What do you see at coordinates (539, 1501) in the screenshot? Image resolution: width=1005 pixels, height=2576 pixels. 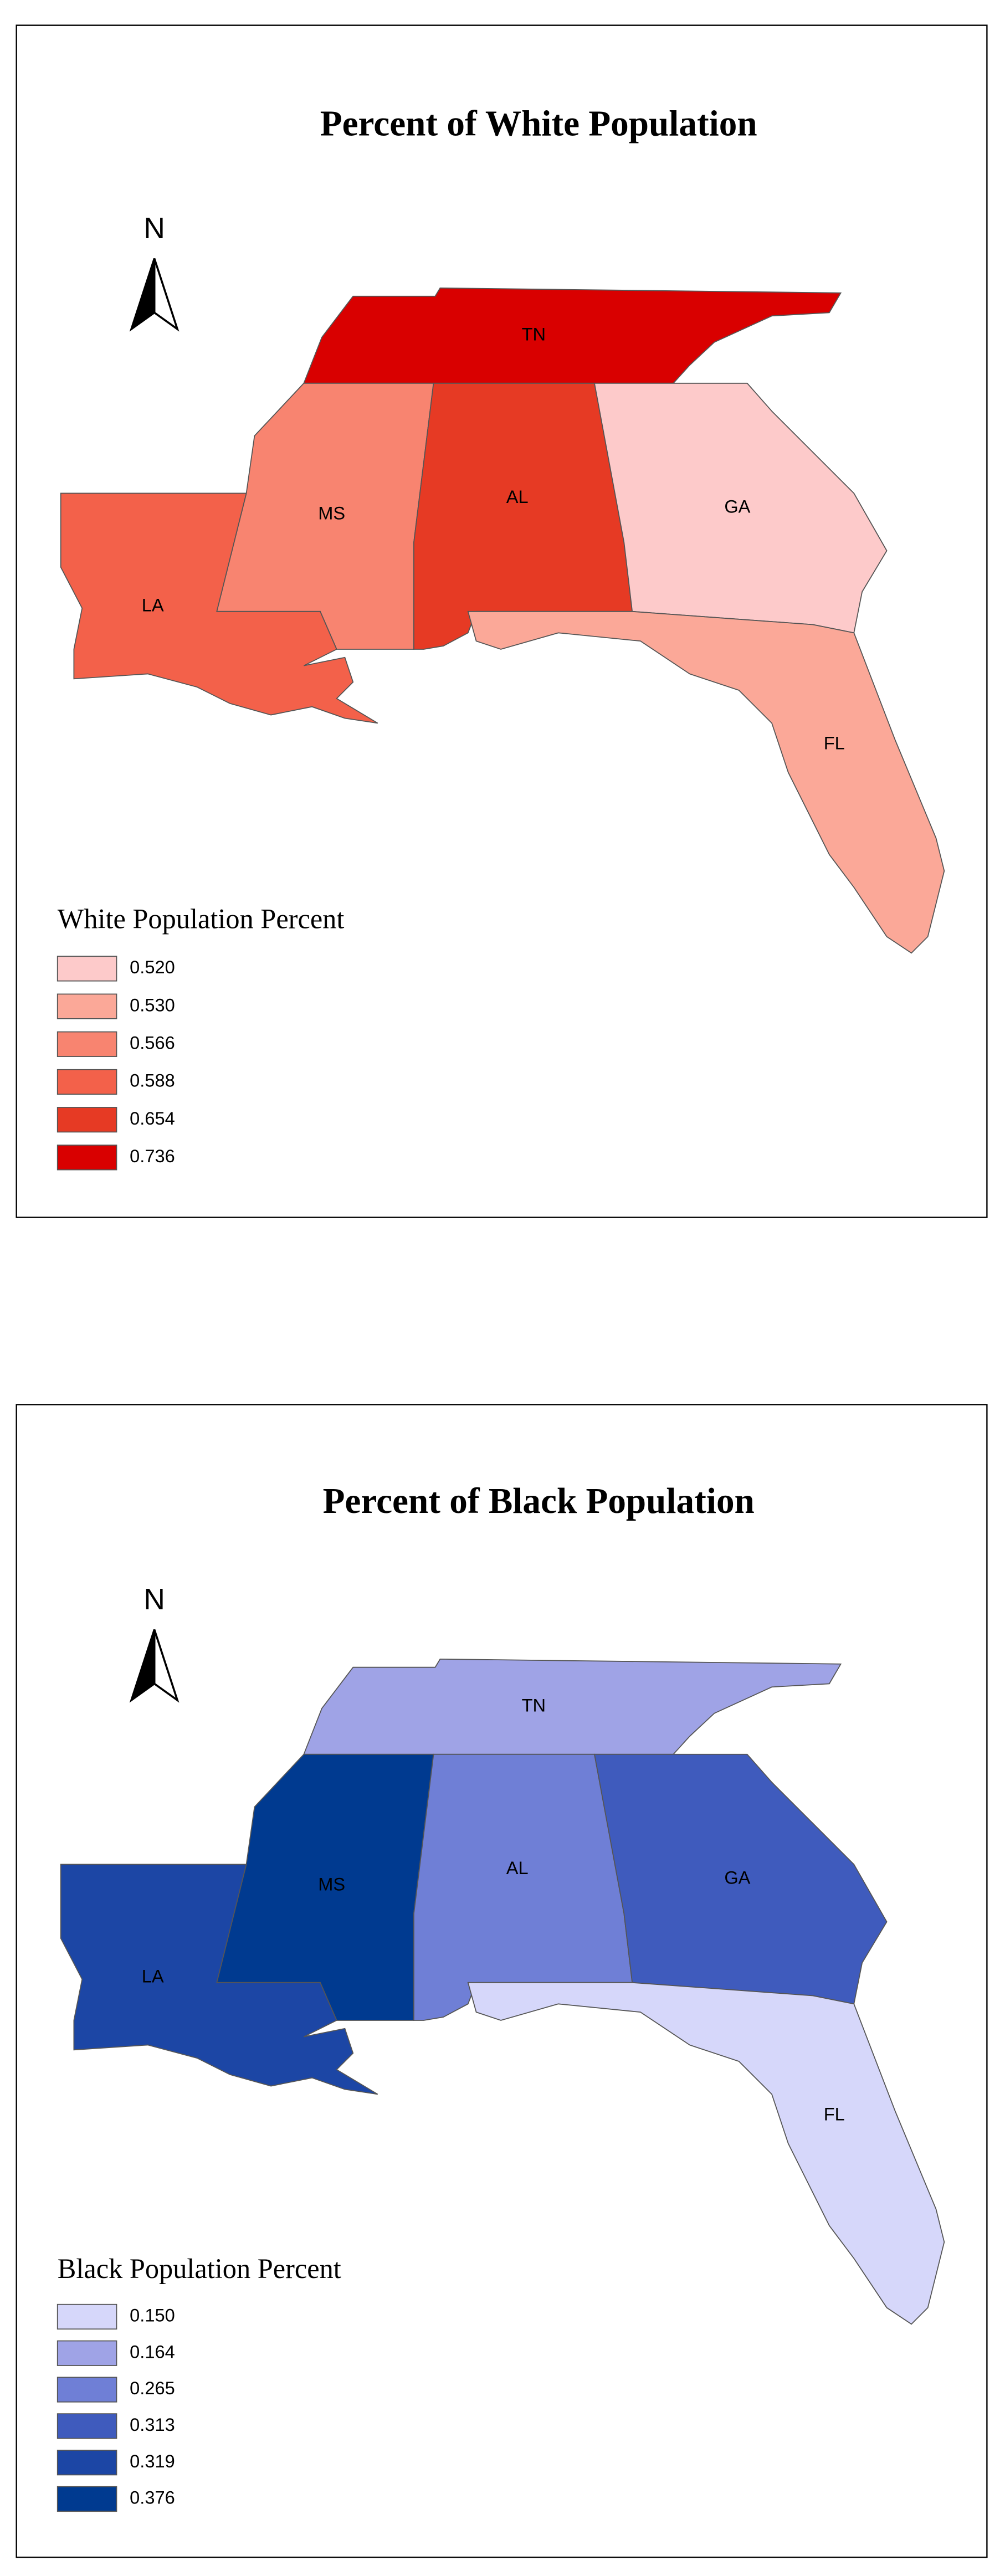 I see `map-title: Percent of Black Population` at bounding box center [539, 1501].